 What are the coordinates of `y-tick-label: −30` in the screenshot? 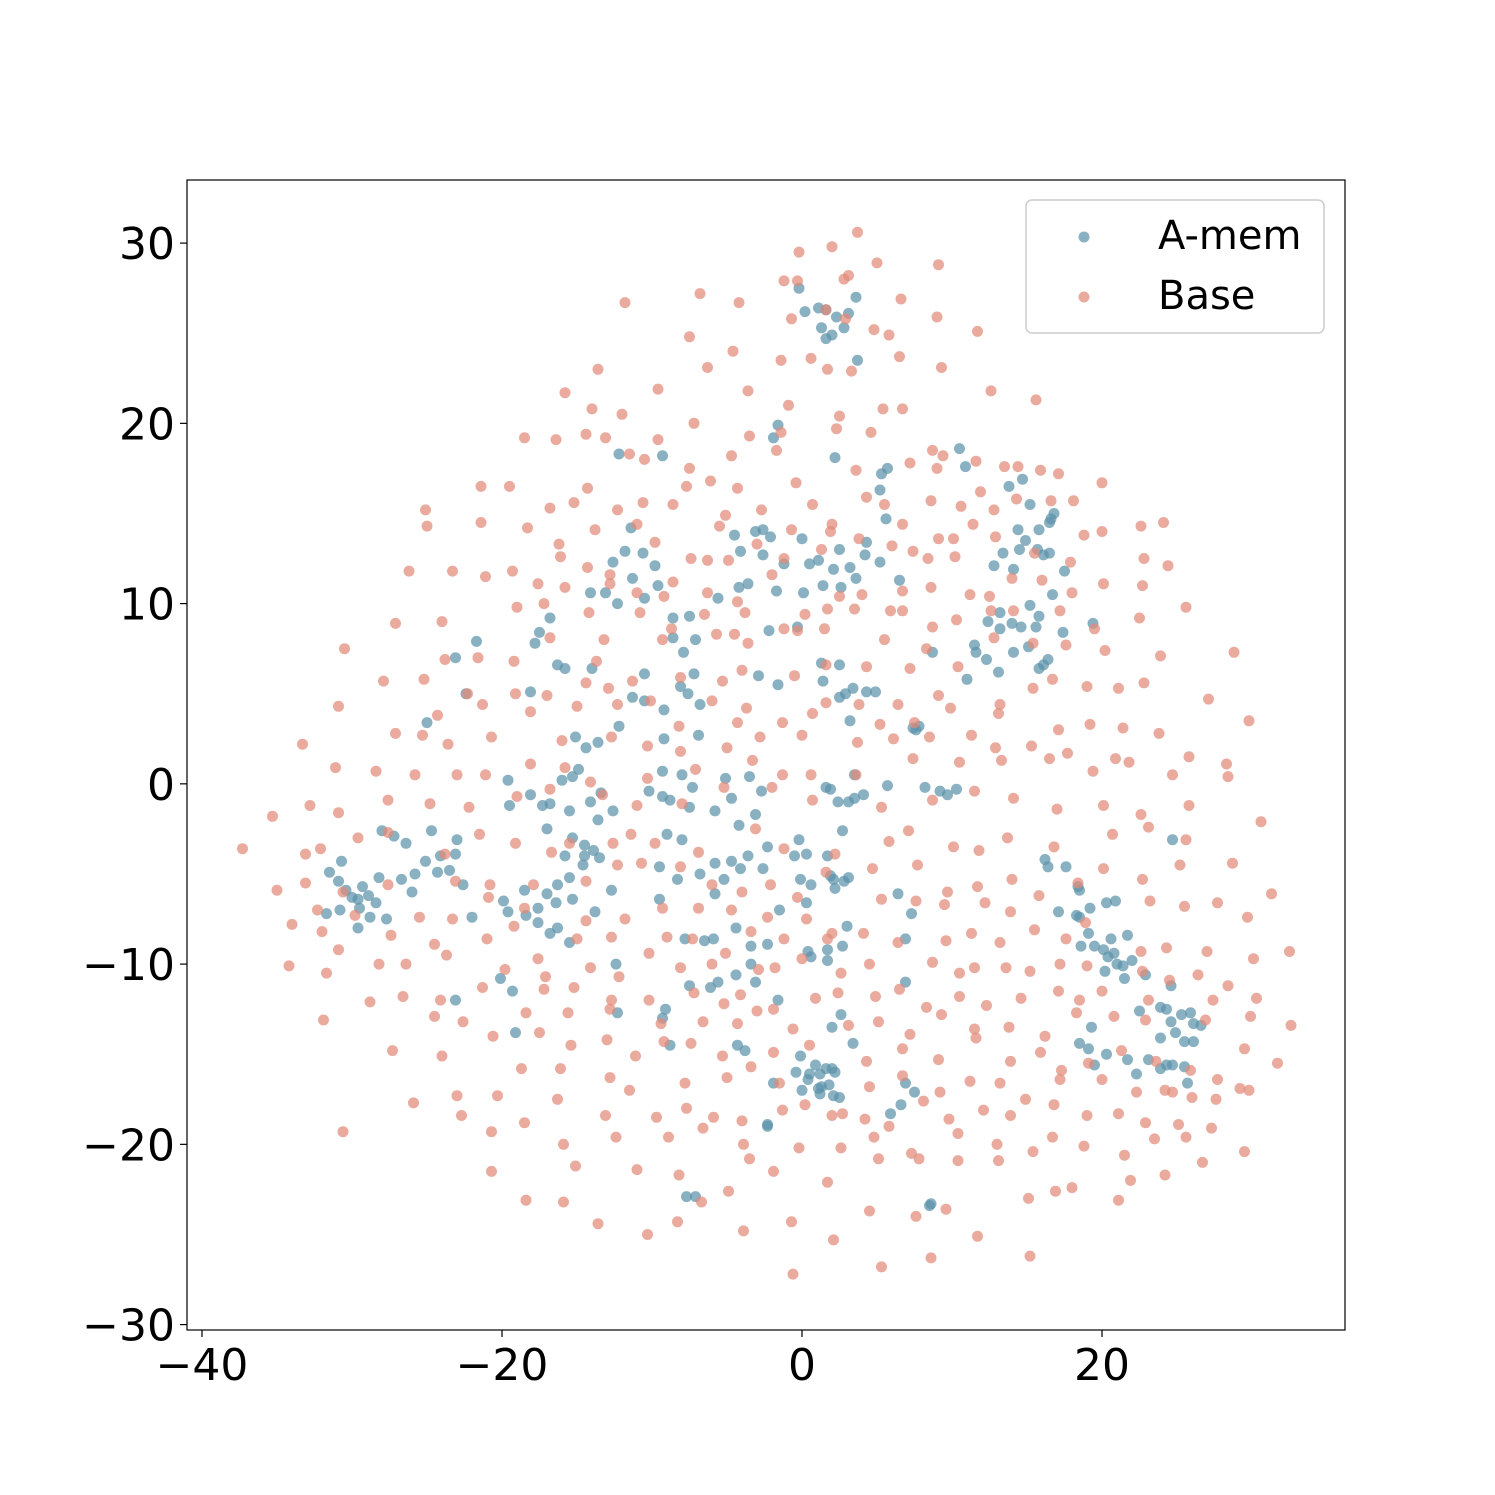 It's located at (128, 1326).